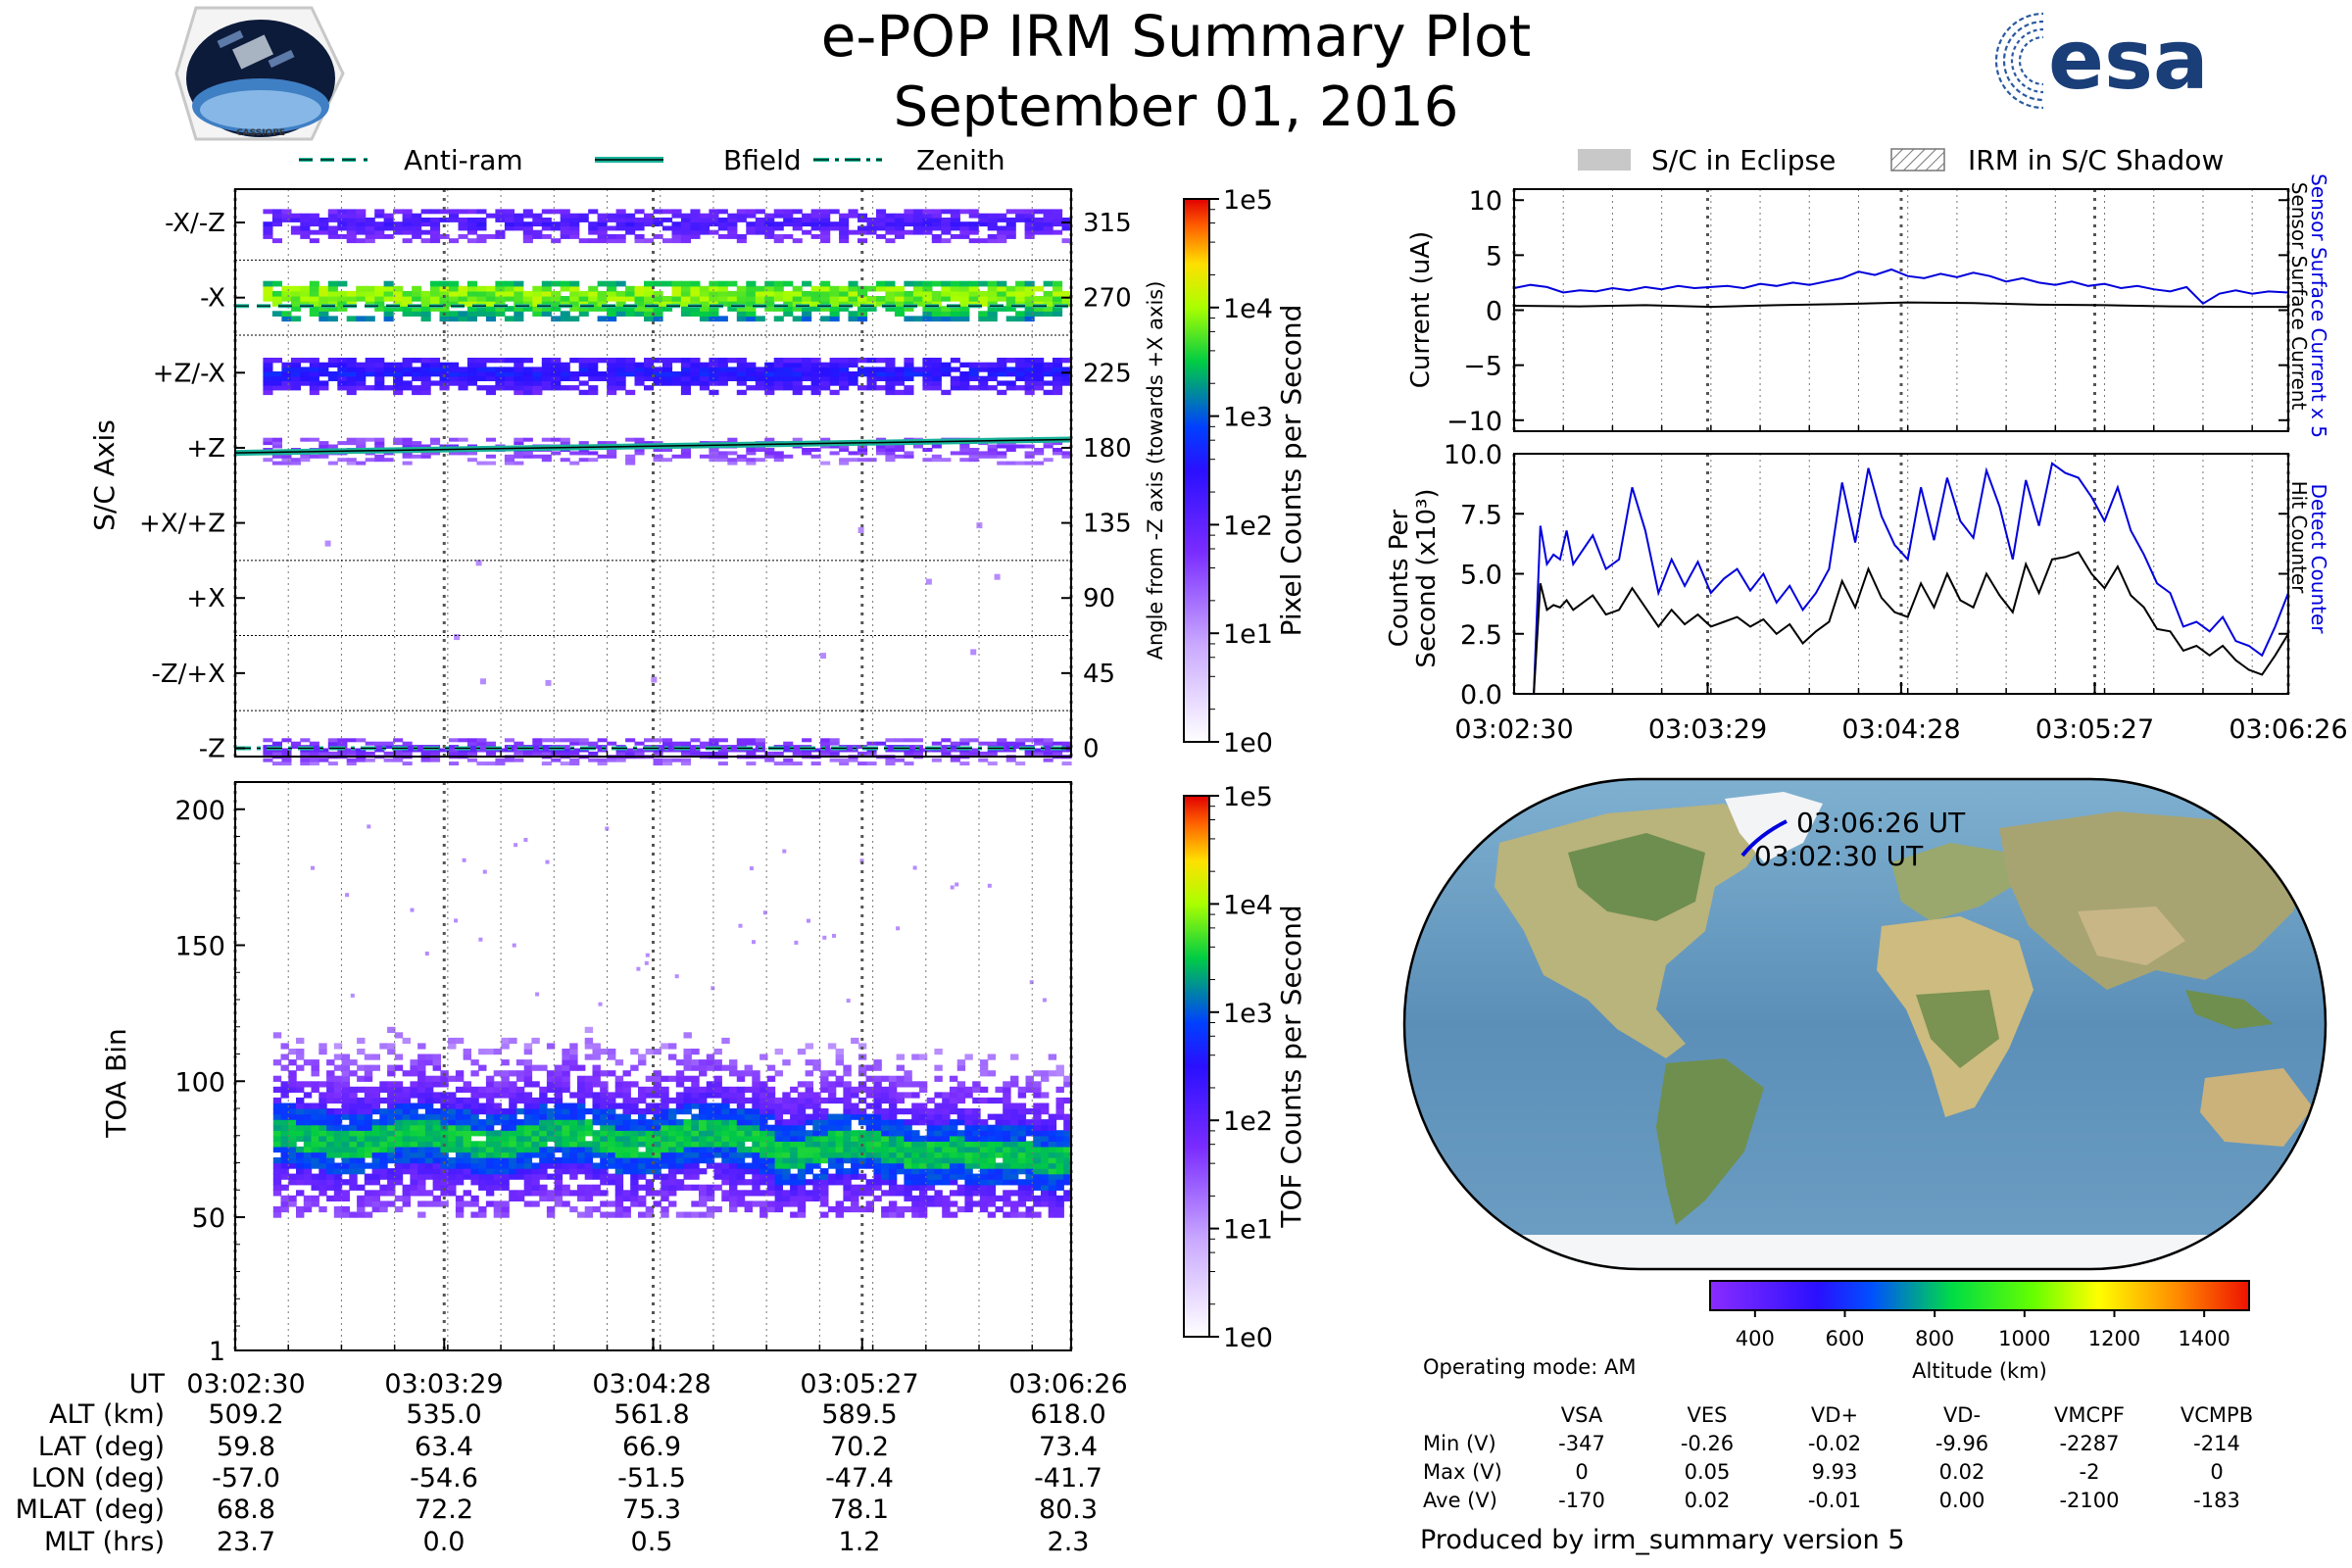 Image resolution: width=2352 pixels, height=1568 pixels. I want to click on heatmap-speck, so click(973, 652).